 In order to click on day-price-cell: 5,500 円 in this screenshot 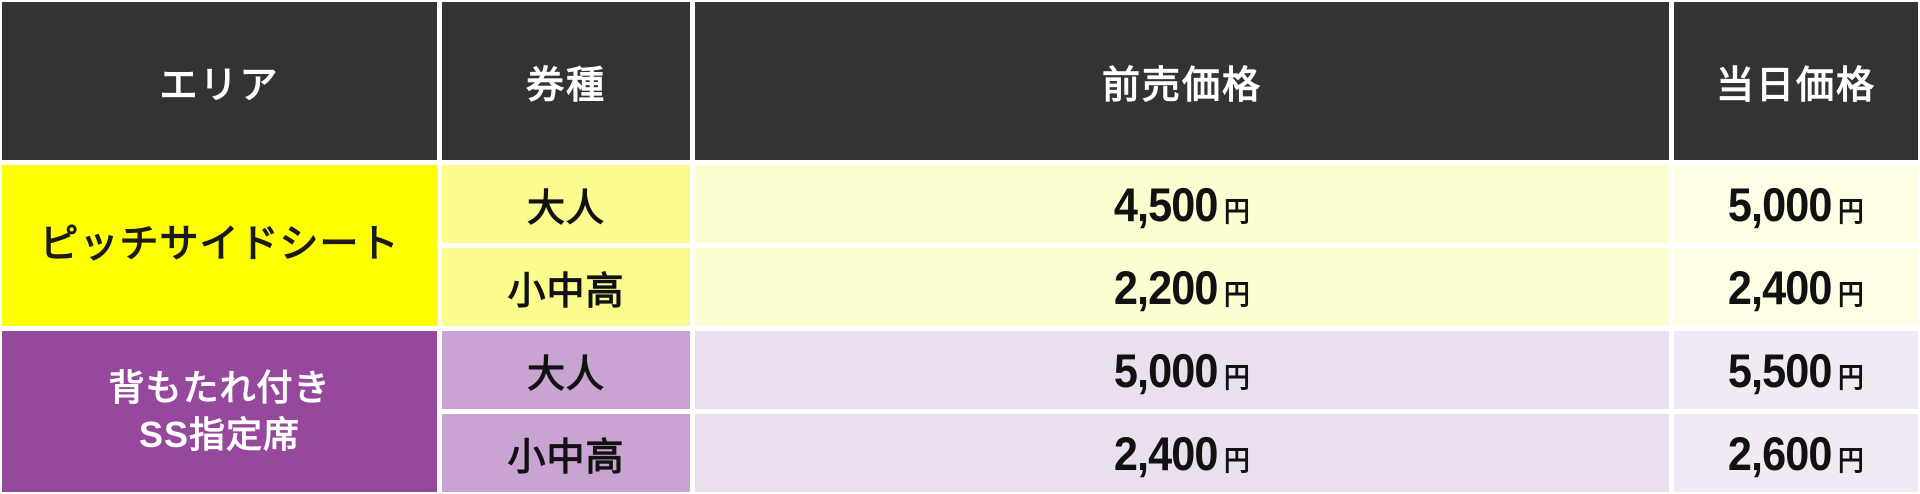, I will do `click(1796, 370)`.